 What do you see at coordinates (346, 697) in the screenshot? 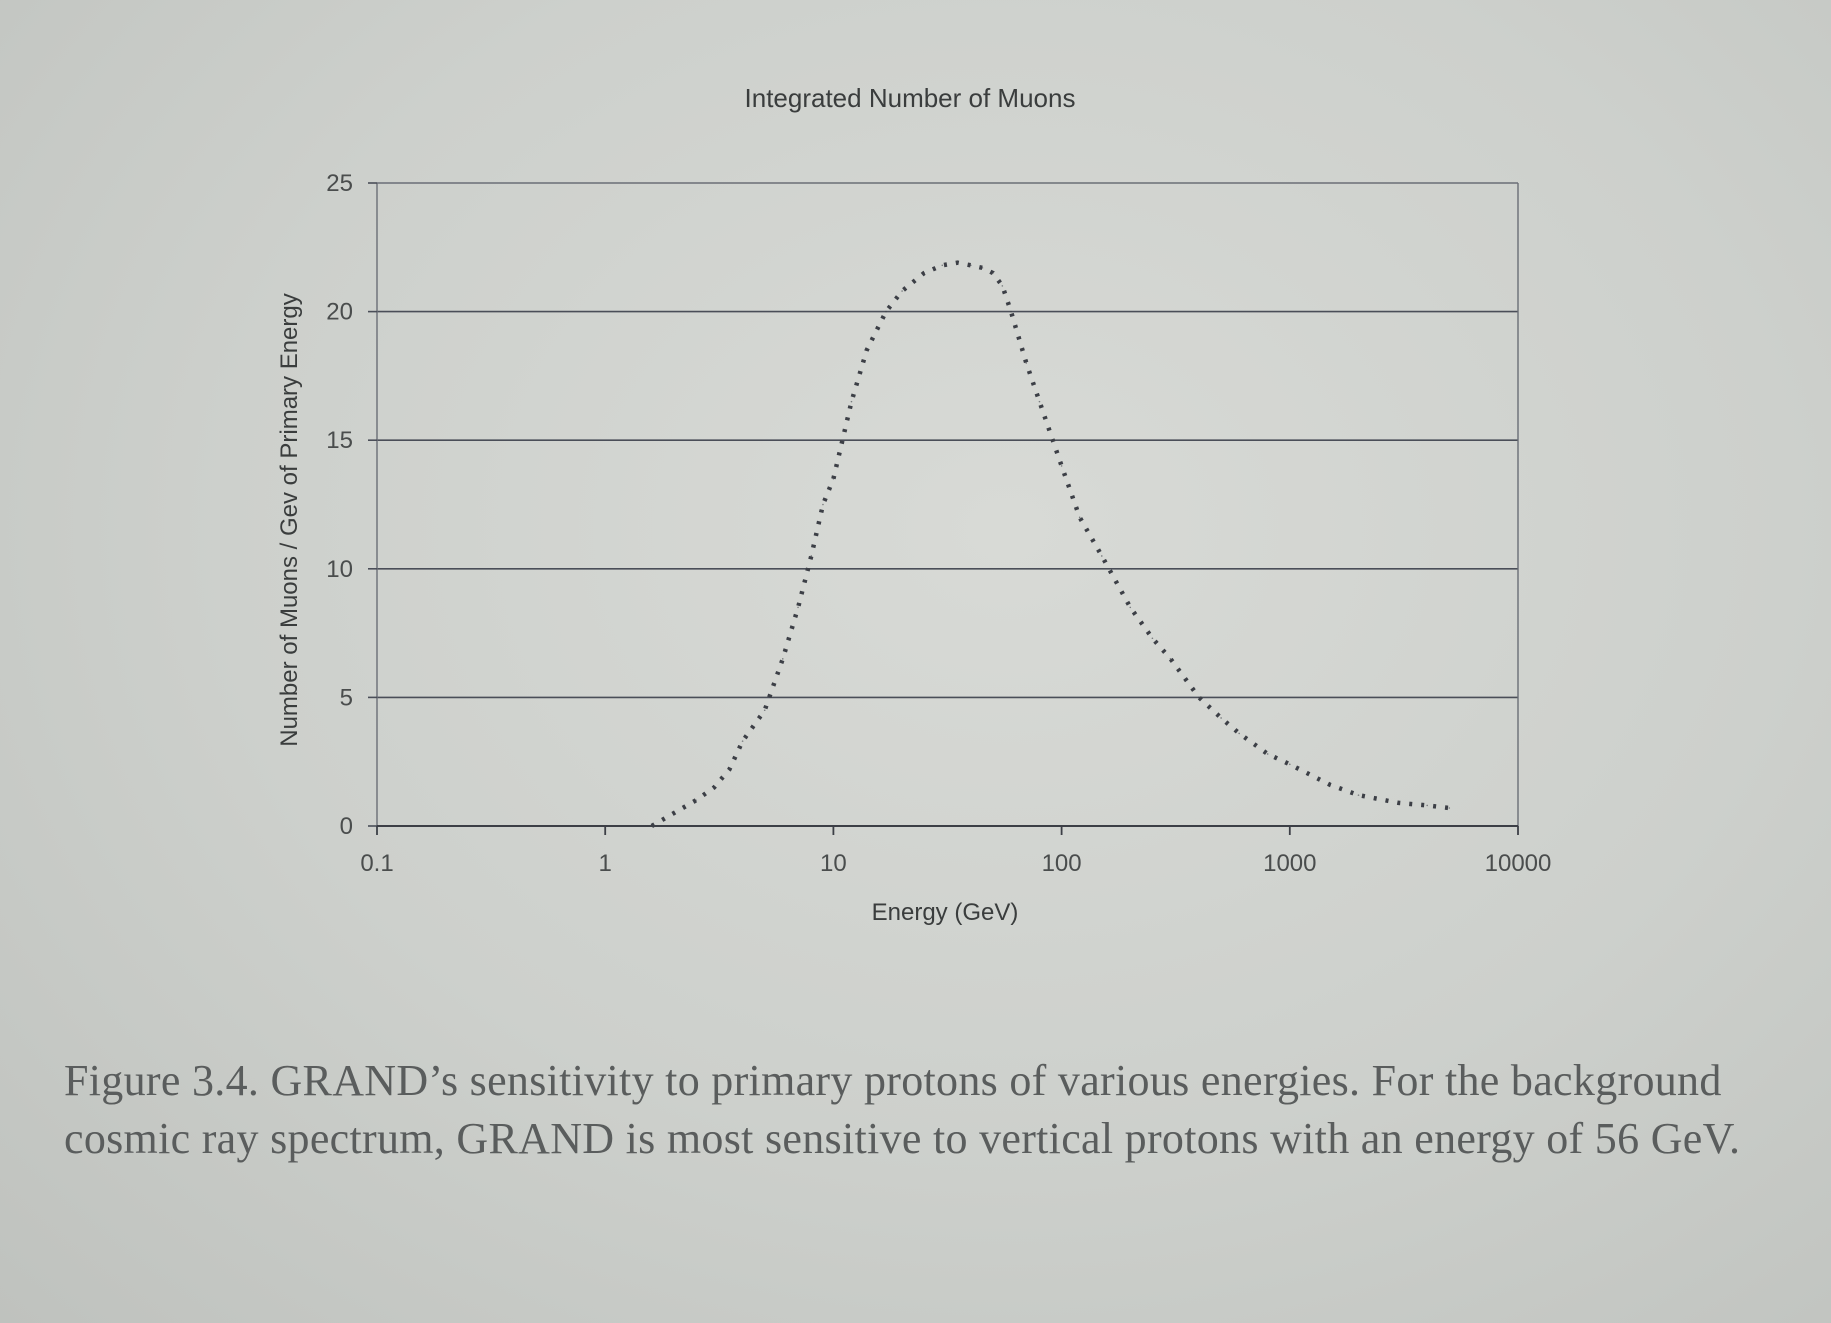
I see `y-tick-label: 5` at bounding box center [346, 697].